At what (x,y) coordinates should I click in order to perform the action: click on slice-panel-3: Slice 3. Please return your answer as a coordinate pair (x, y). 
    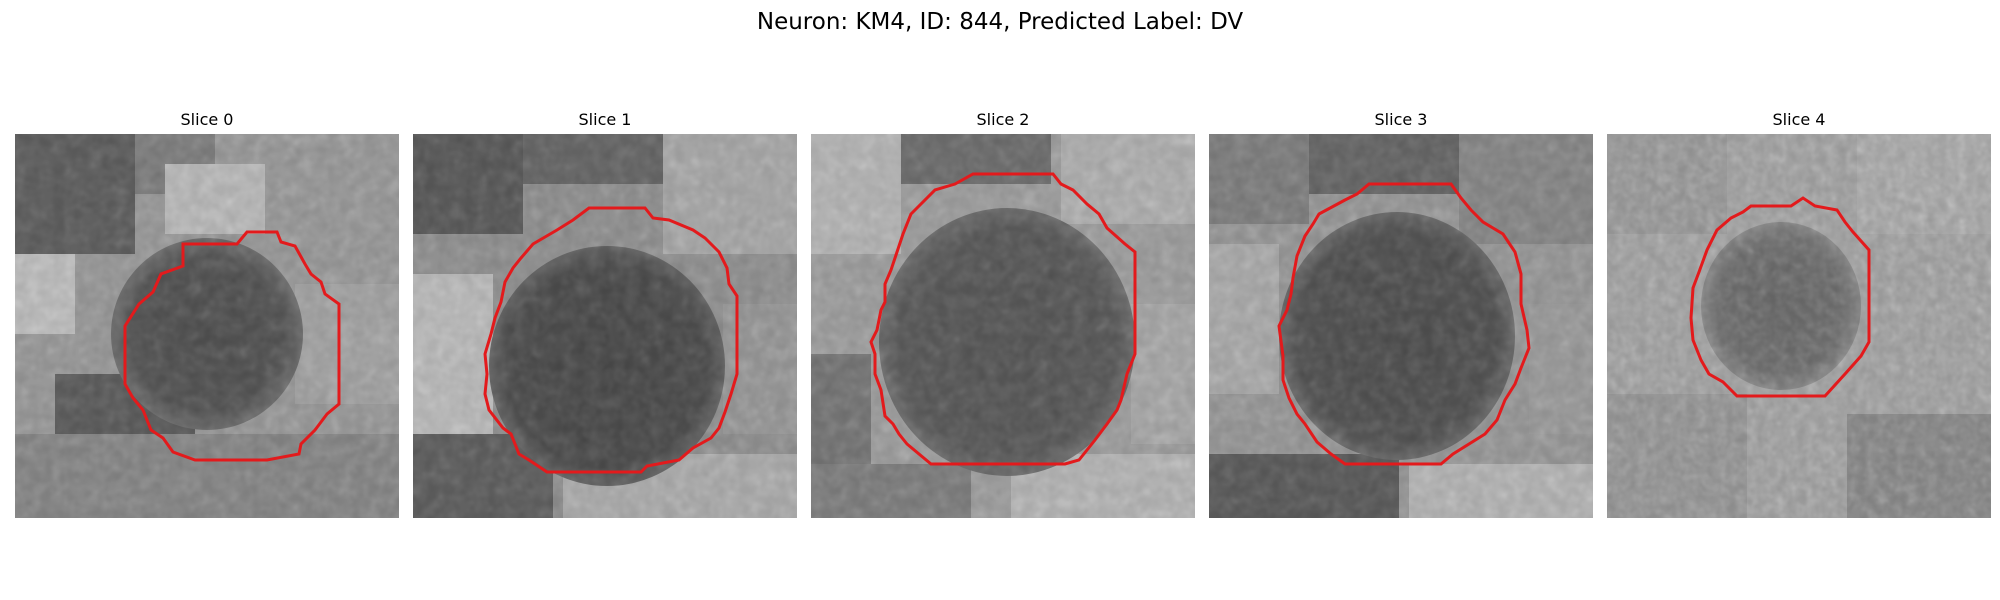
    Looking at the image, I should click on (1401, 313).